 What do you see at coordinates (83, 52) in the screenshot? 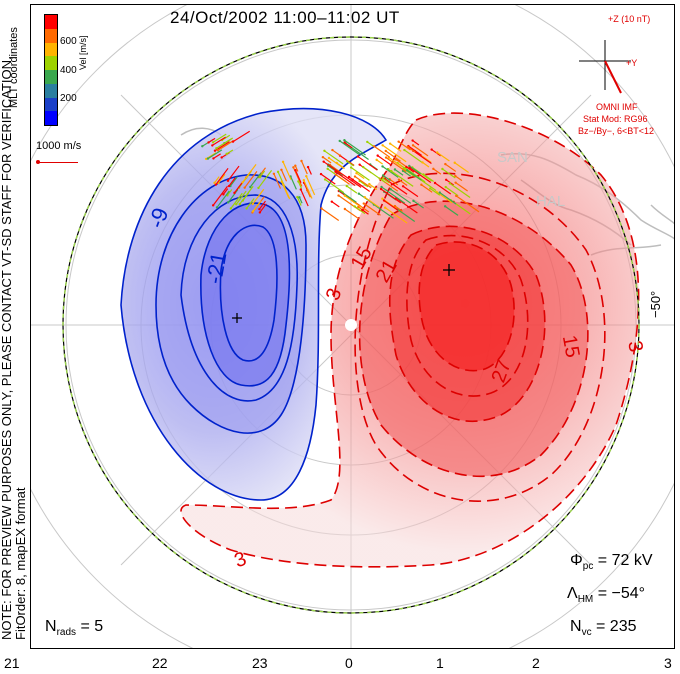
I see `colorbar-title: Vel [m/s]` at bounding box center [83, 52].